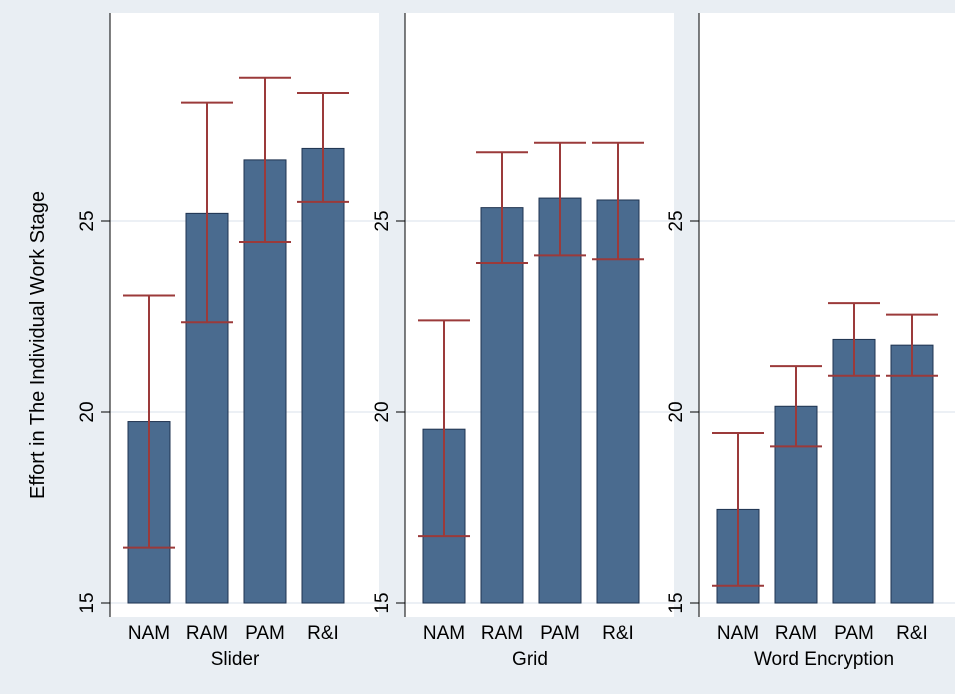 The image size is (955, 694). I want to click on y-axis-label: Effort in The Individual Work Stage, so click(38, 345).